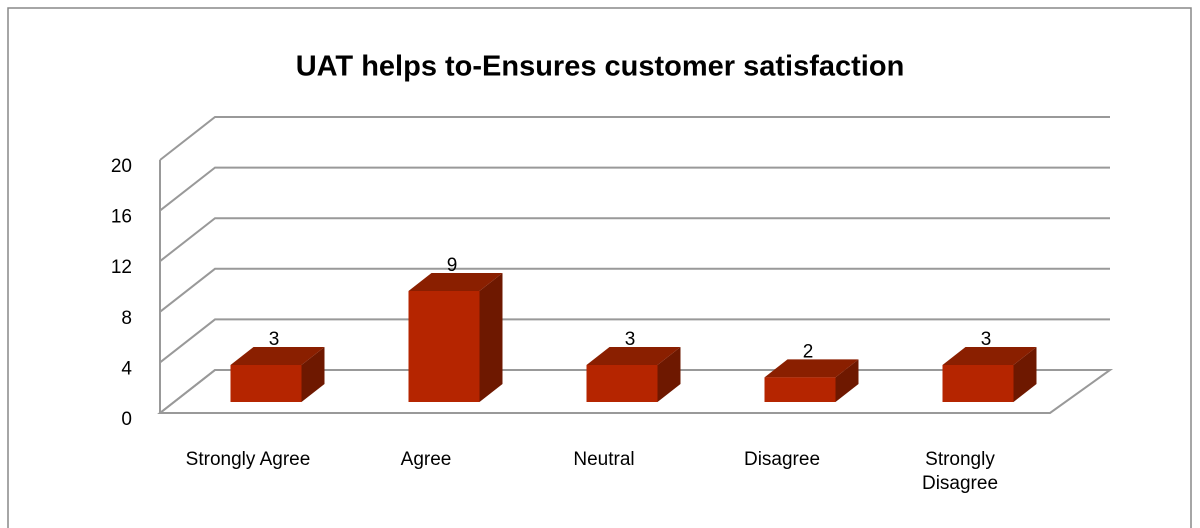 Image resolution: width=1200 pixels, height=528 pixels. I want to click on x-tick-label: Agree, so click(426, 459).